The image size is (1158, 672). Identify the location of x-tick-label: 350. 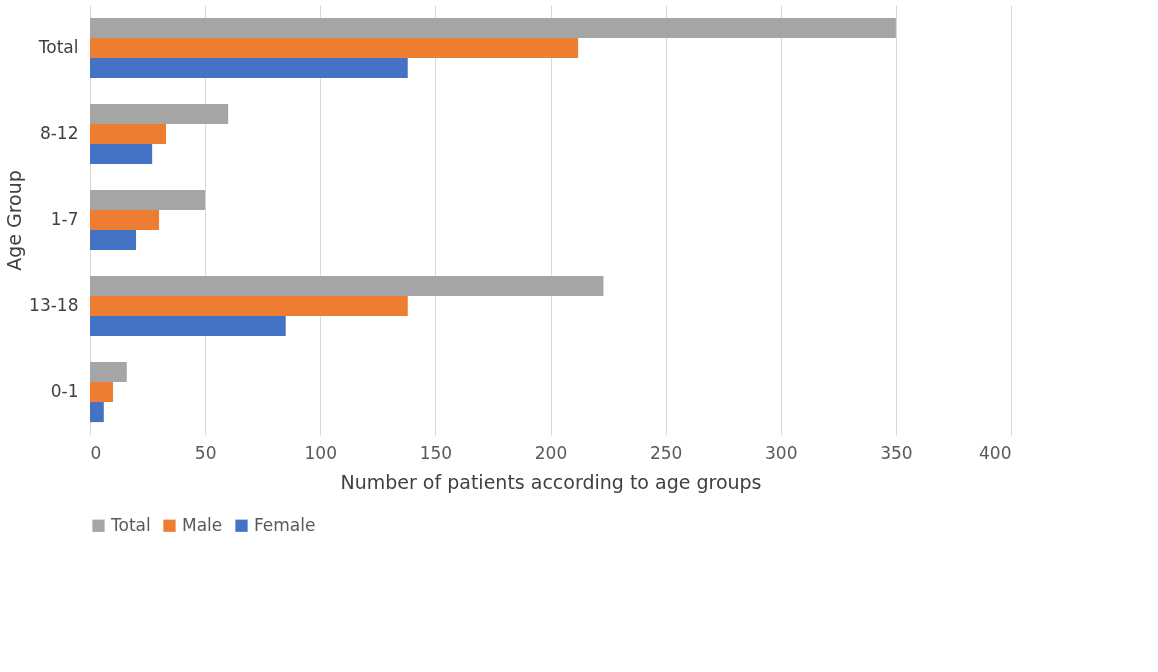
(896, 452).